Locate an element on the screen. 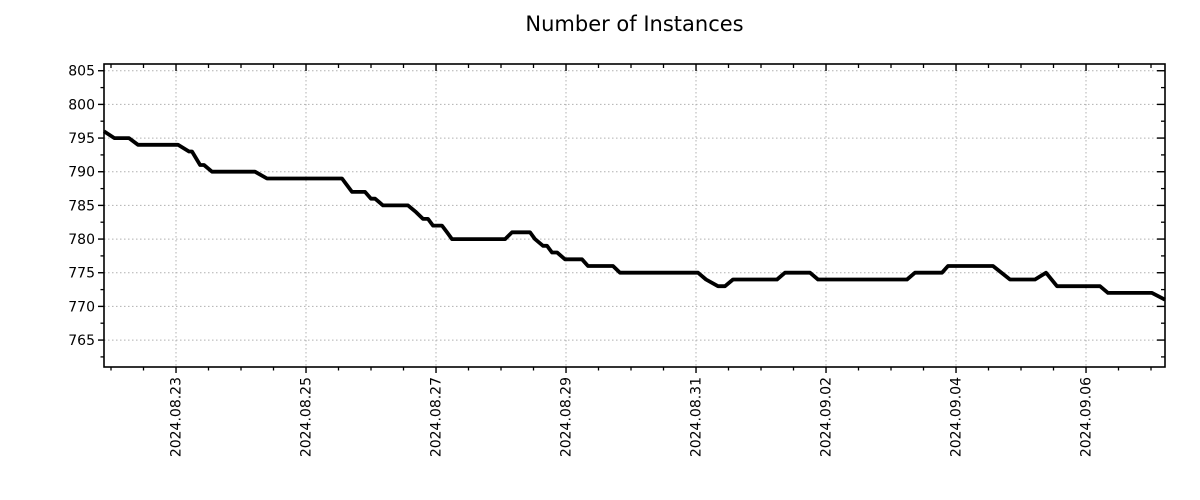 Image resolution: width=1200 pixels, height=500 pixels. y-tick-label: 770 is located at coordinates (81, 307).